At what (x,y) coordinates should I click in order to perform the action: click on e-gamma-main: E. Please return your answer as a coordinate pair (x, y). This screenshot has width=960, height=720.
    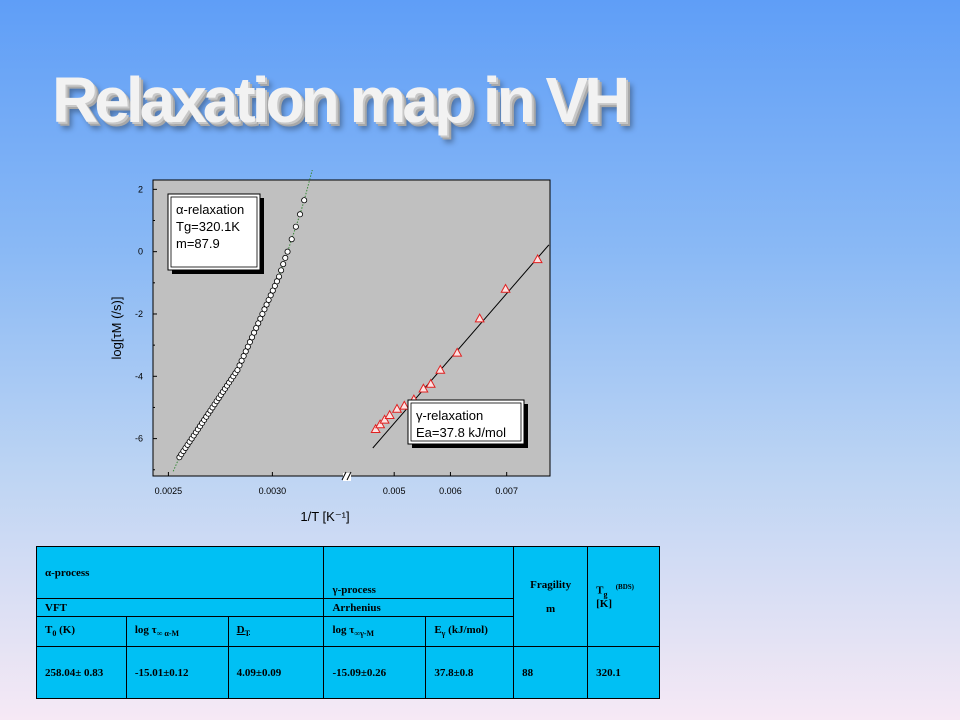
    Looking at the image, I should click on (438, 630).